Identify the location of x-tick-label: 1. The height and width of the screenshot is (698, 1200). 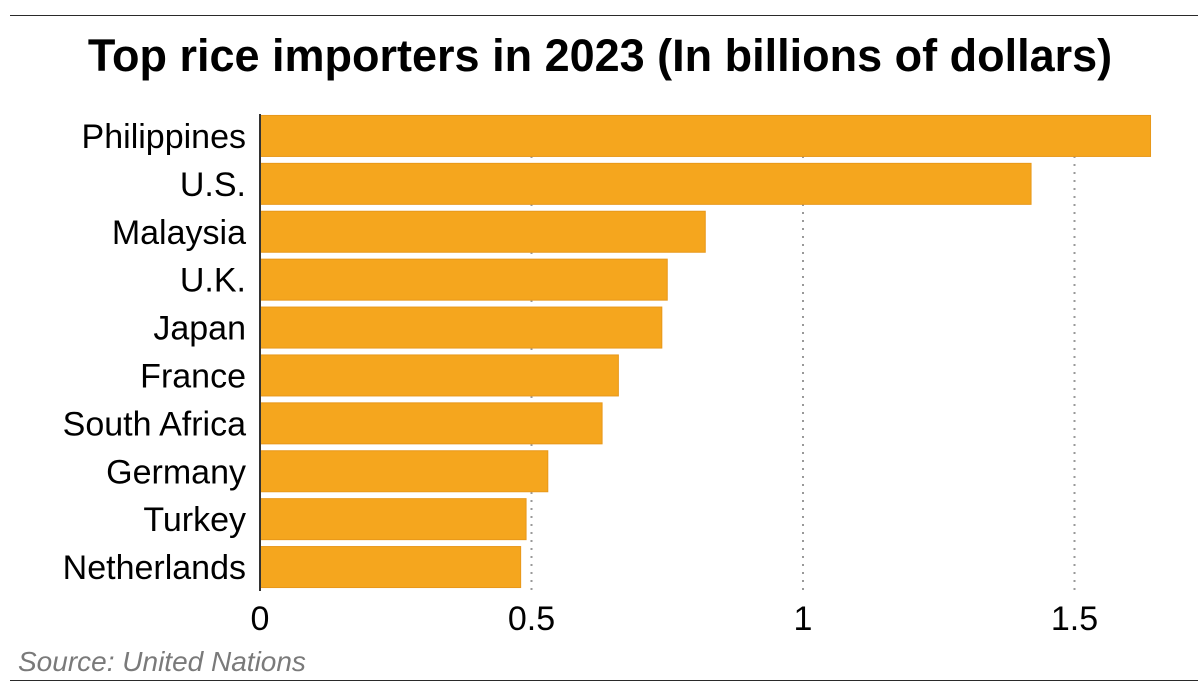
(803, 619).